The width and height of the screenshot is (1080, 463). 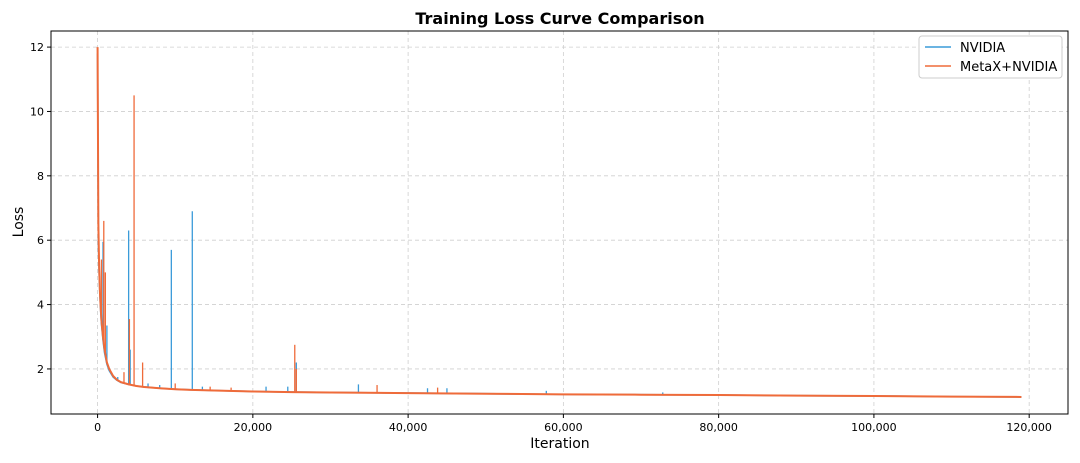 I want to click on y-tick-label: 2, so click(x=40, y=369).